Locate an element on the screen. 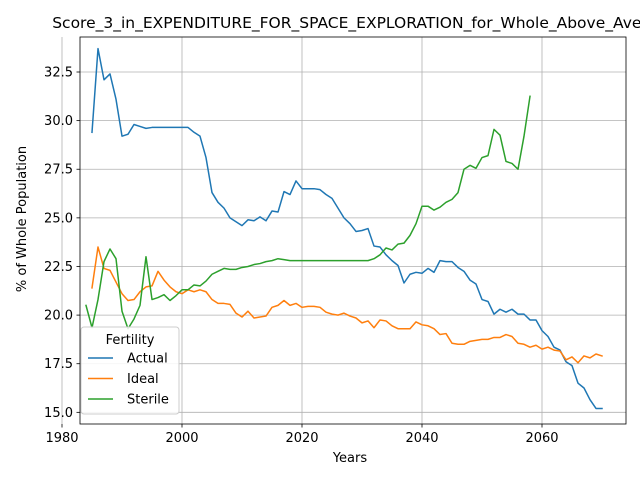 Image resolution: width=640 pixels, height=480 pixels. x-tick-label: 2040 is located at coordinates (421, 438).